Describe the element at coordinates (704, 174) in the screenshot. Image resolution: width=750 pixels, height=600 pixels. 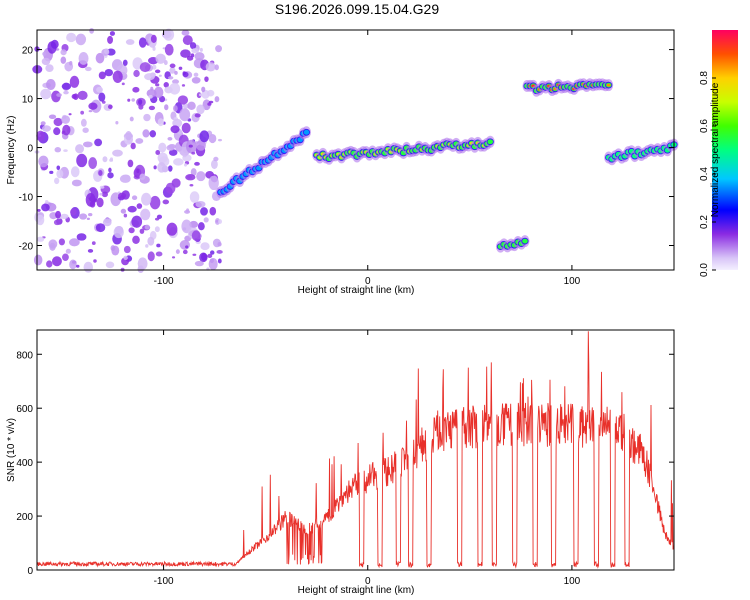
I see `colorbar-tick-label: 0.4` at that location.